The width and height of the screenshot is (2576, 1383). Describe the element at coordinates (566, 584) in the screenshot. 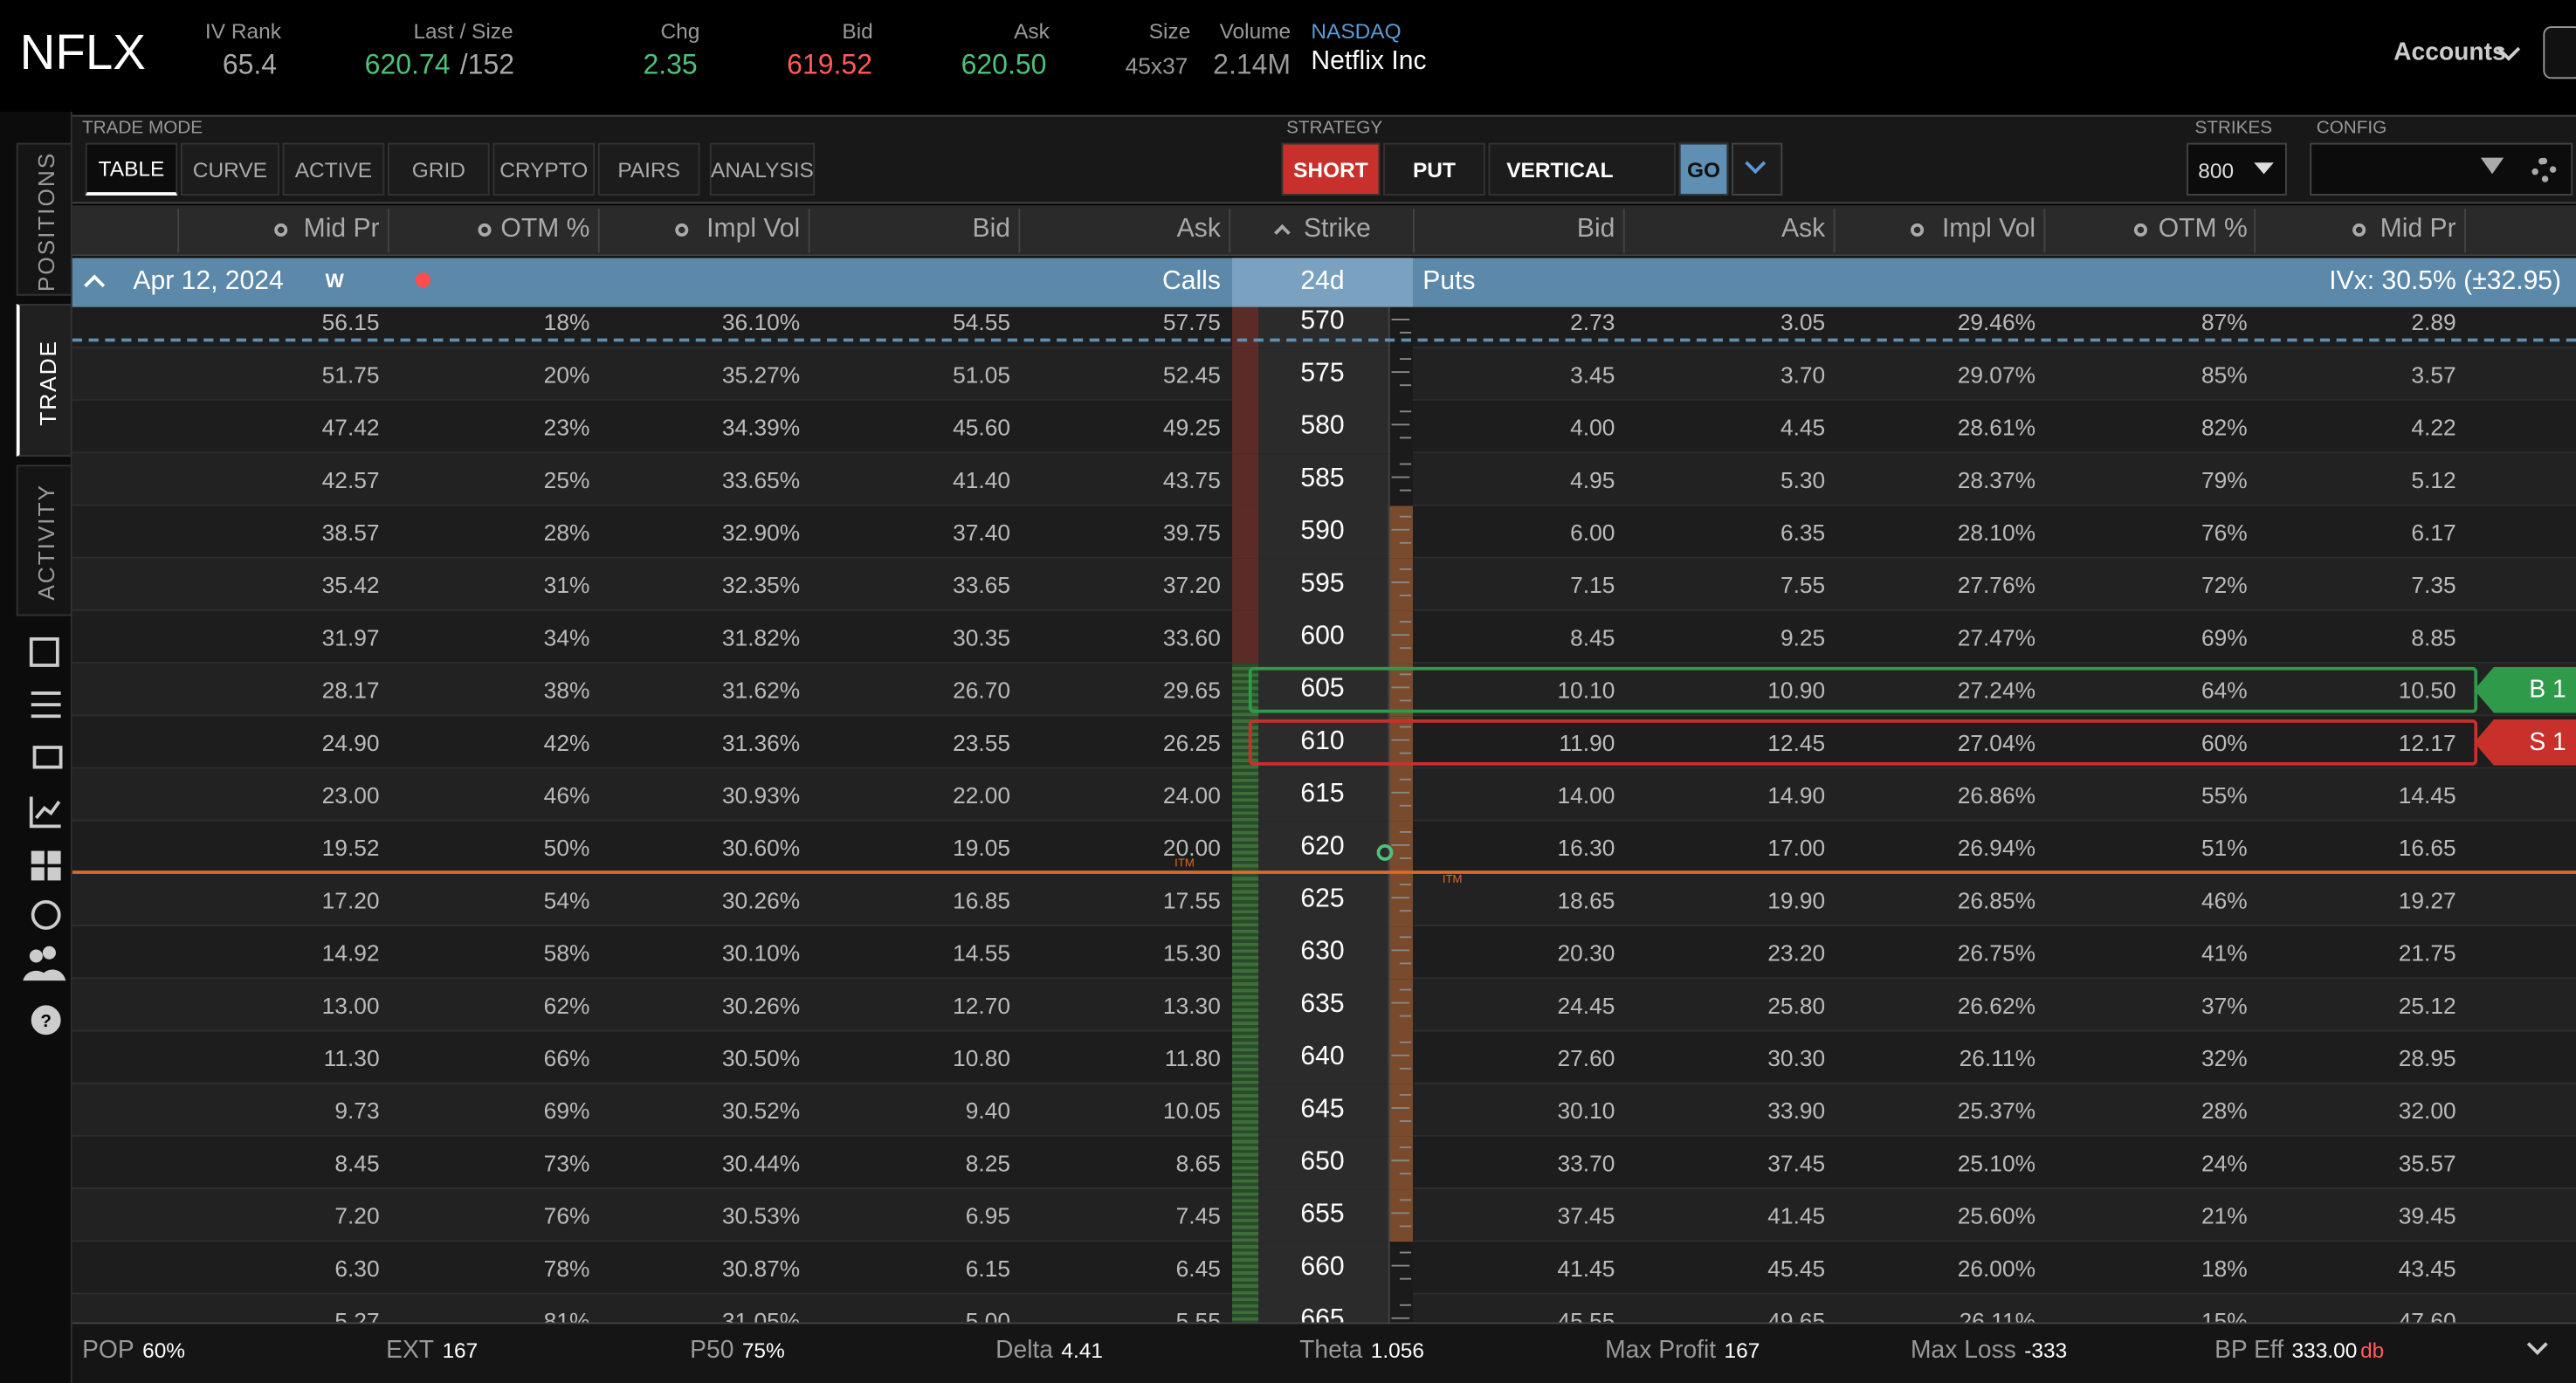

I see `option-value: 31%` at that location.